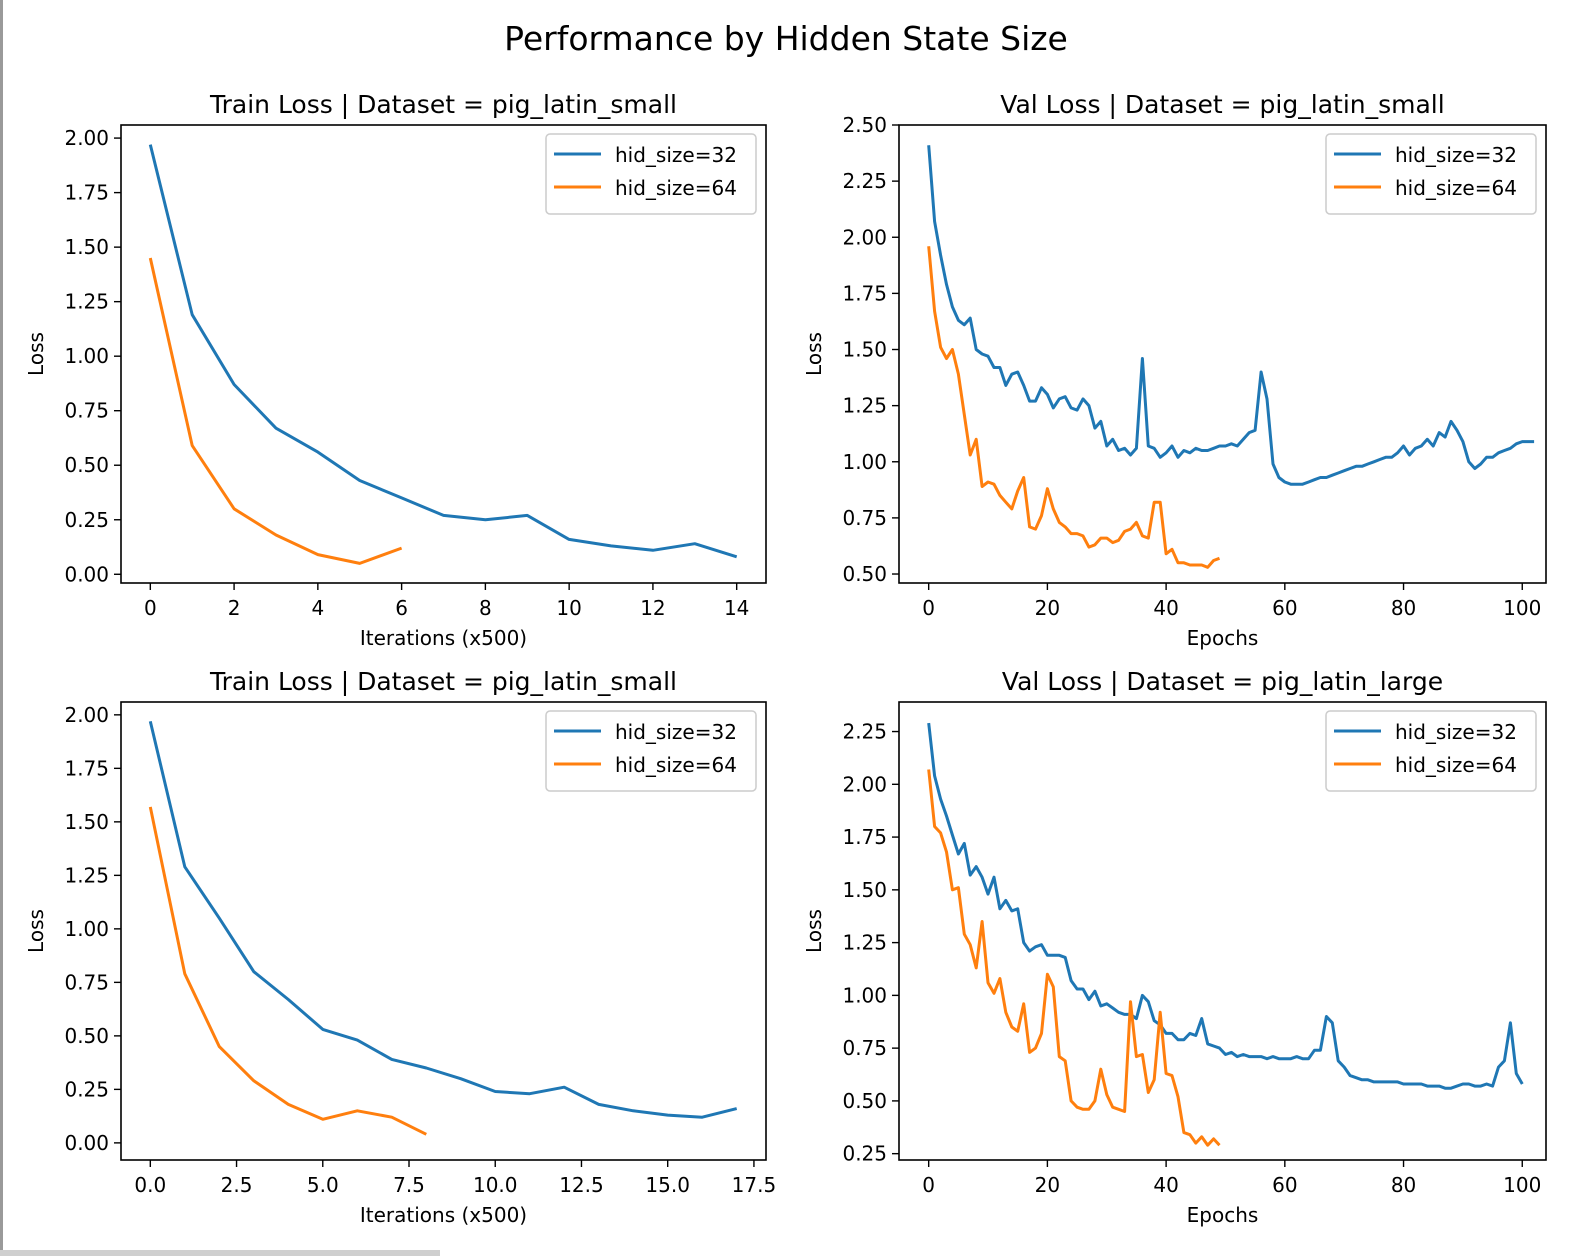 This screenshot has height=1256, width=1572. What do you see at coordinates (409, 1185) in the screenshot?
I see `x-tick-label: 7.5` at bounding box center [409, 1185].